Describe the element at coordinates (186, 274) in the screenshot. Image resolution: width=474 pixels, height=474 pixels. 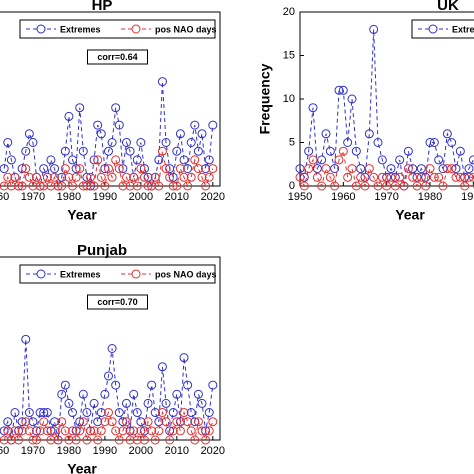
I see `legend-label: pos NAO days` at that location.